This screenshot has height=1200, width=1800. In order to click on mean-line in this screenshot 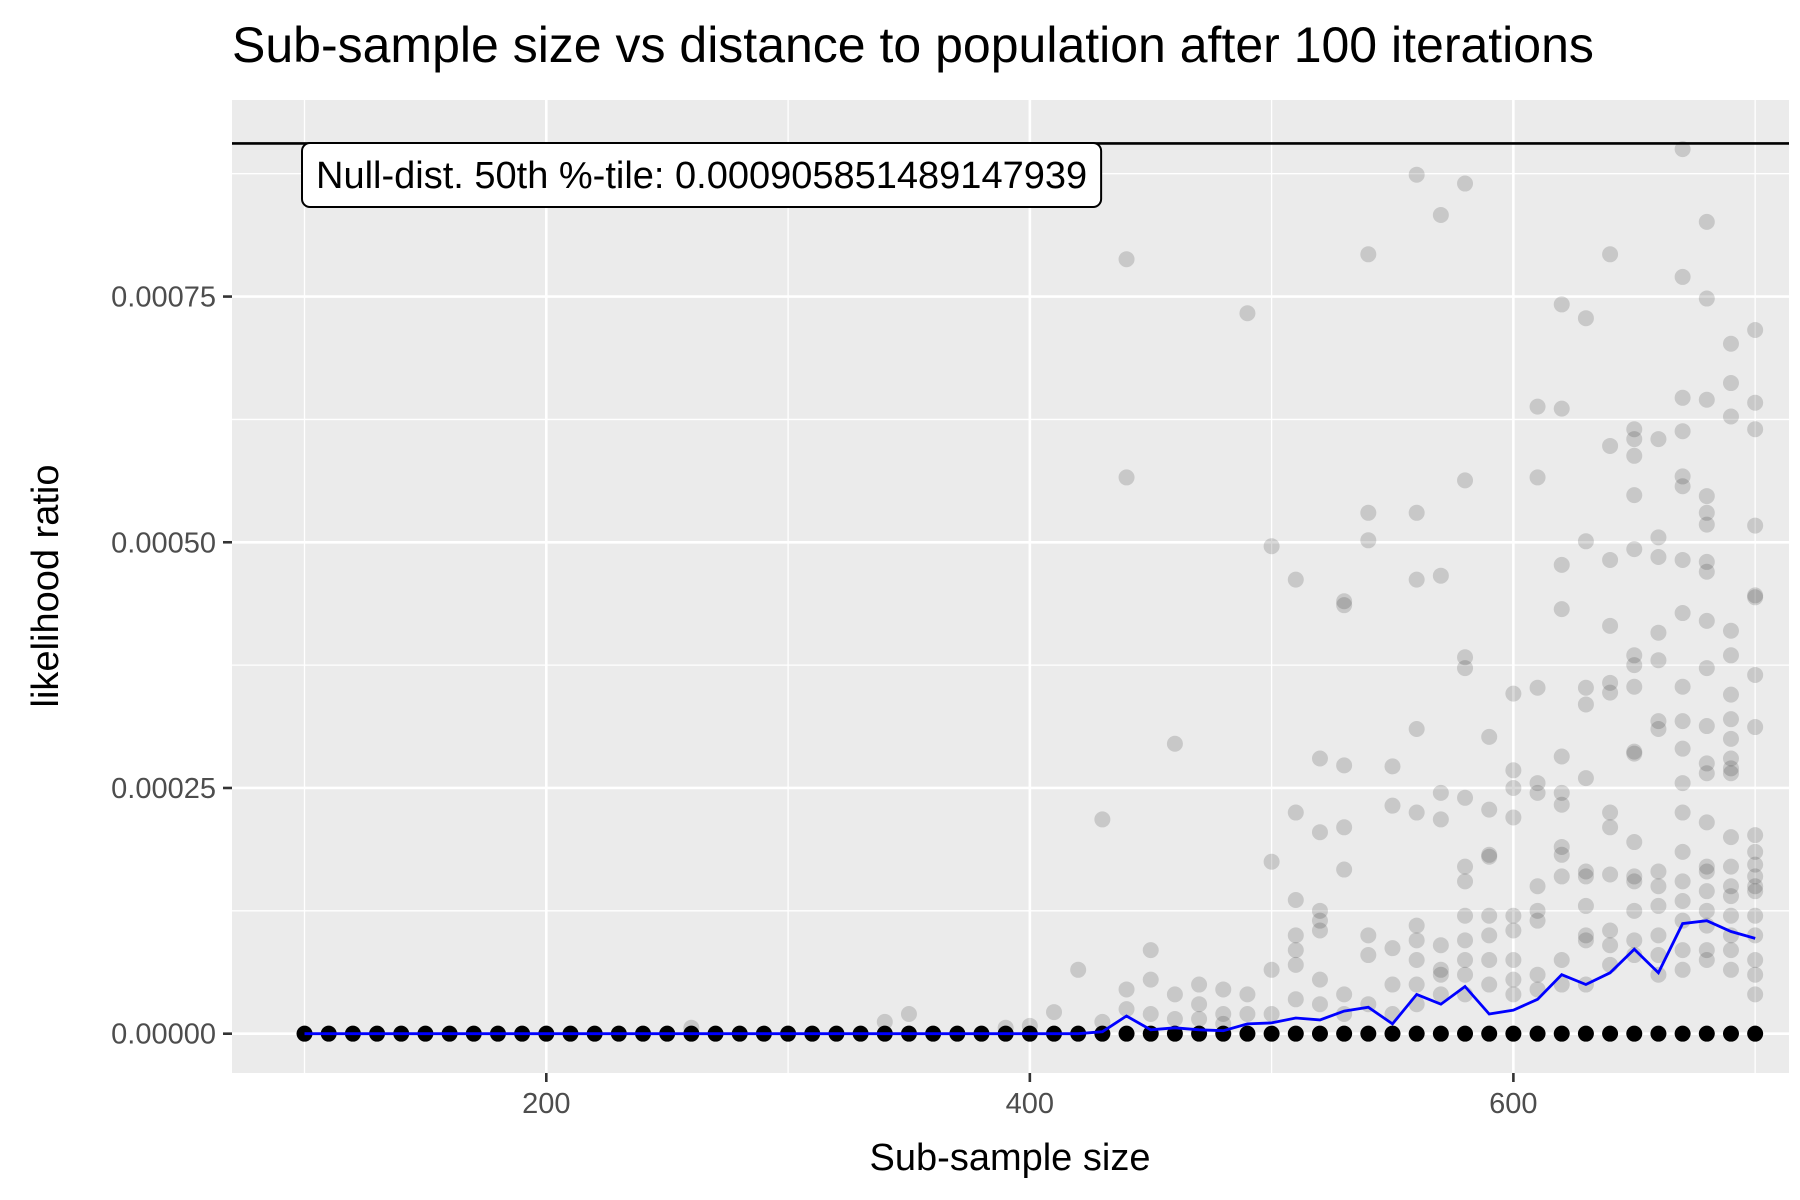, I will do `click(1030, 977)`.